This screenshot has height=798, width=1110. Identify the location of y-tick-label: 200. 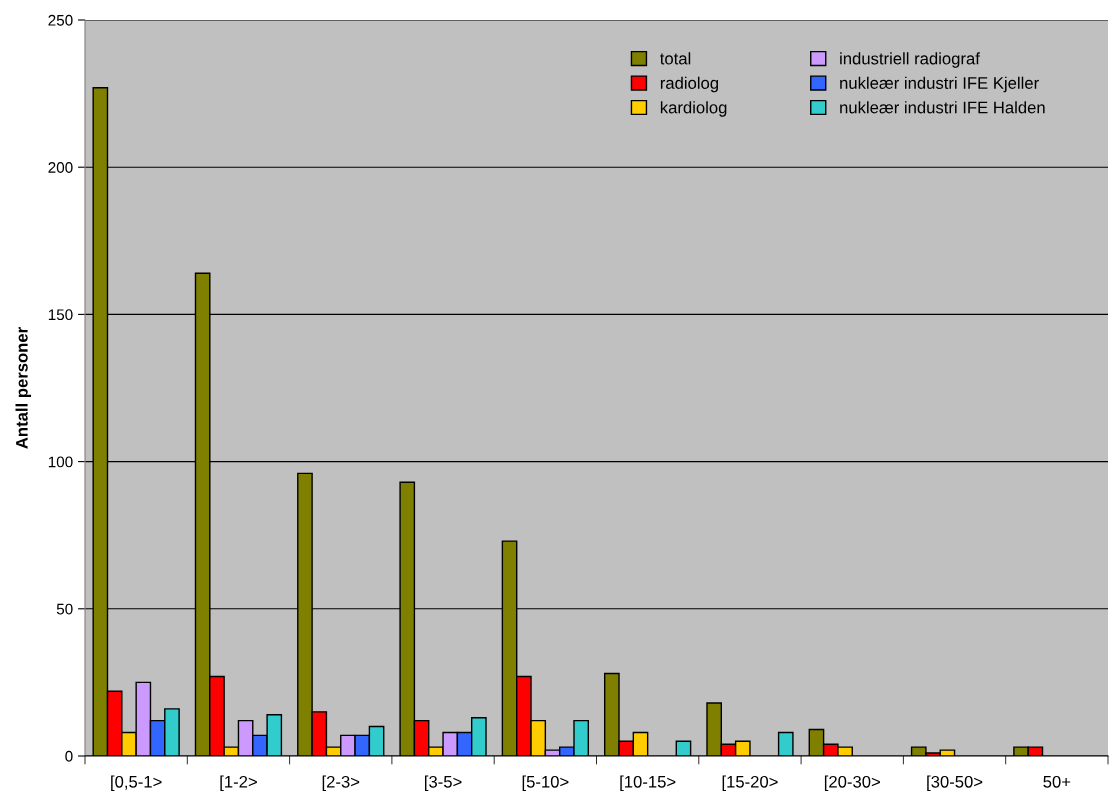
(60, 167).